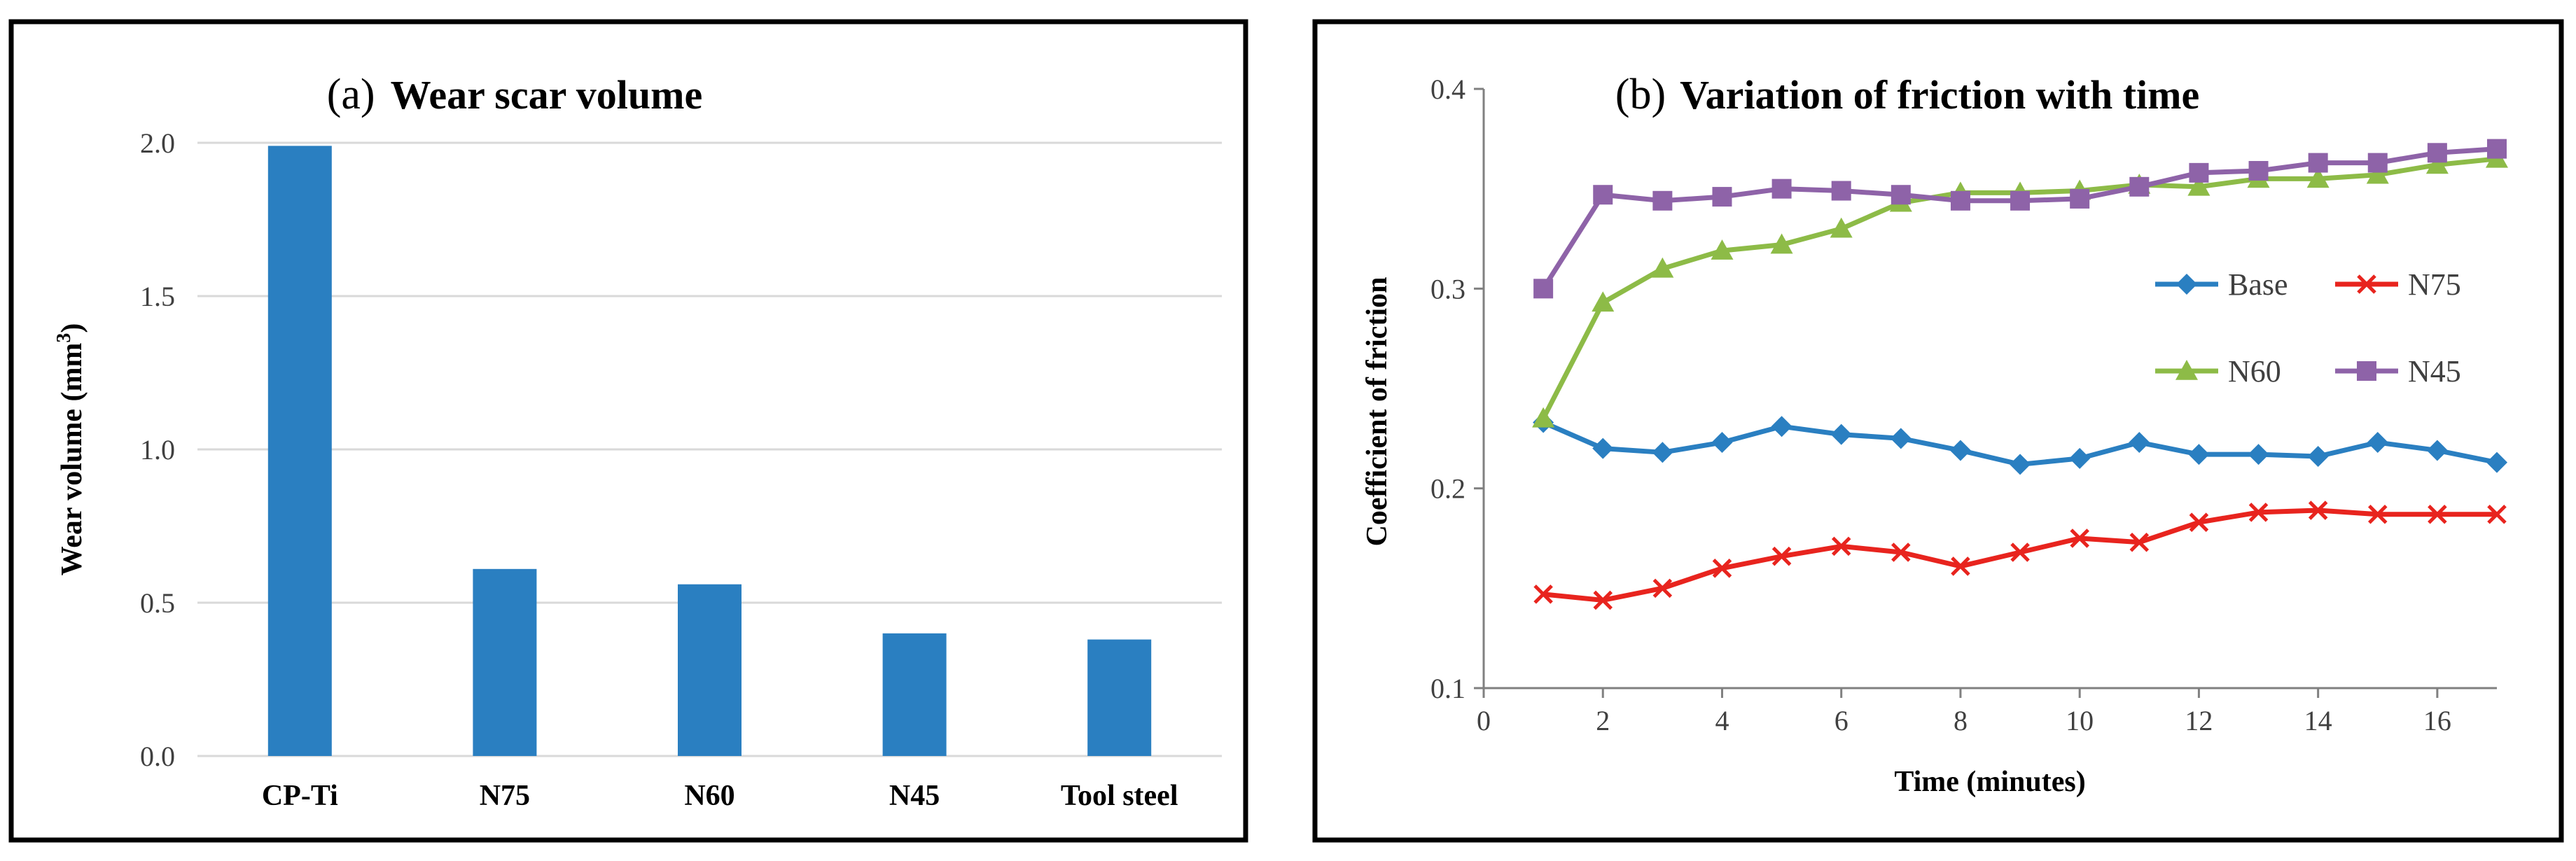 The image size is (2576, 861). I want to click on x-tick-label: 6, so click(1841, 720).